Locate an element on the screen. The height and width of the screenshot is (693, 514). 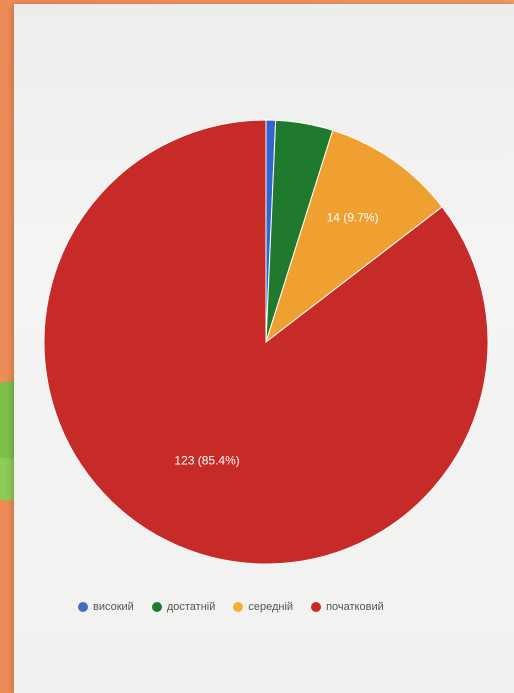
legend-item-initial: початковий is located at coordinates (347, 607).